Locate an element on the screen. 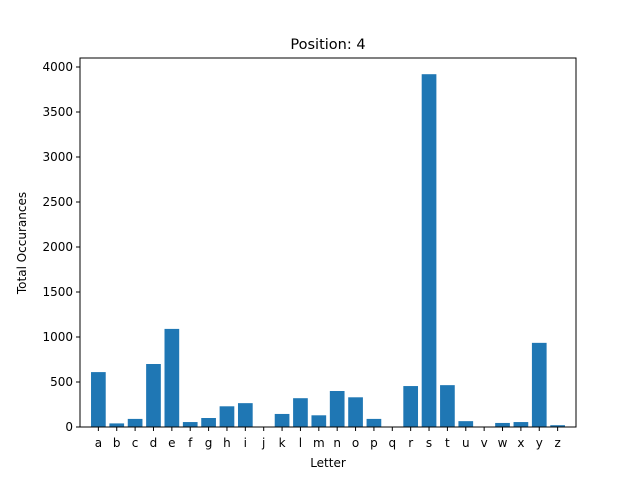 Image resolution: width=640 pixels, height=480 pixels. x-tick-label-x: x is located at coordinates (520, 443).